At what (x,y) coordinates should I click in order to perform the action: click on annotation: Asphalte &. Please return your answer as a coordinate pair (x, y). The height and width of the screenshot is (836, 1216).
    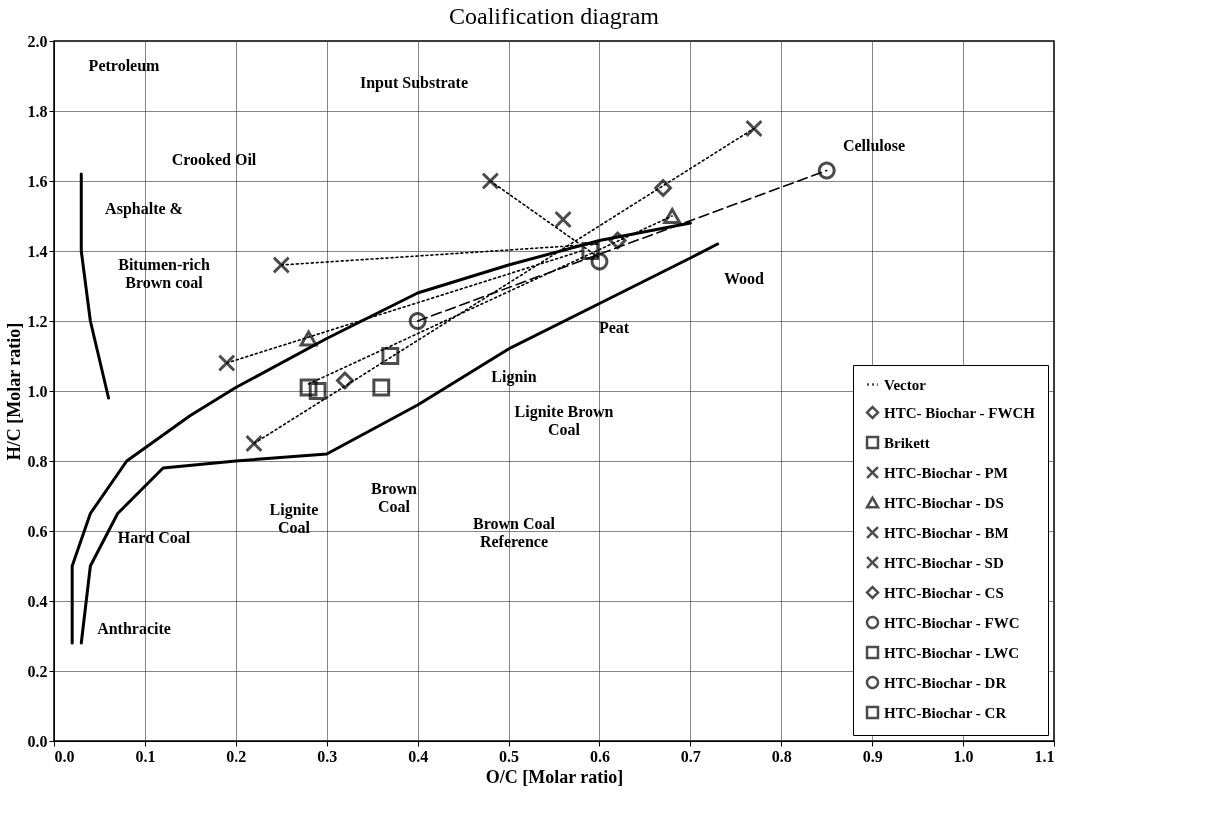
    Looking at the image, I should click on (144, 209).